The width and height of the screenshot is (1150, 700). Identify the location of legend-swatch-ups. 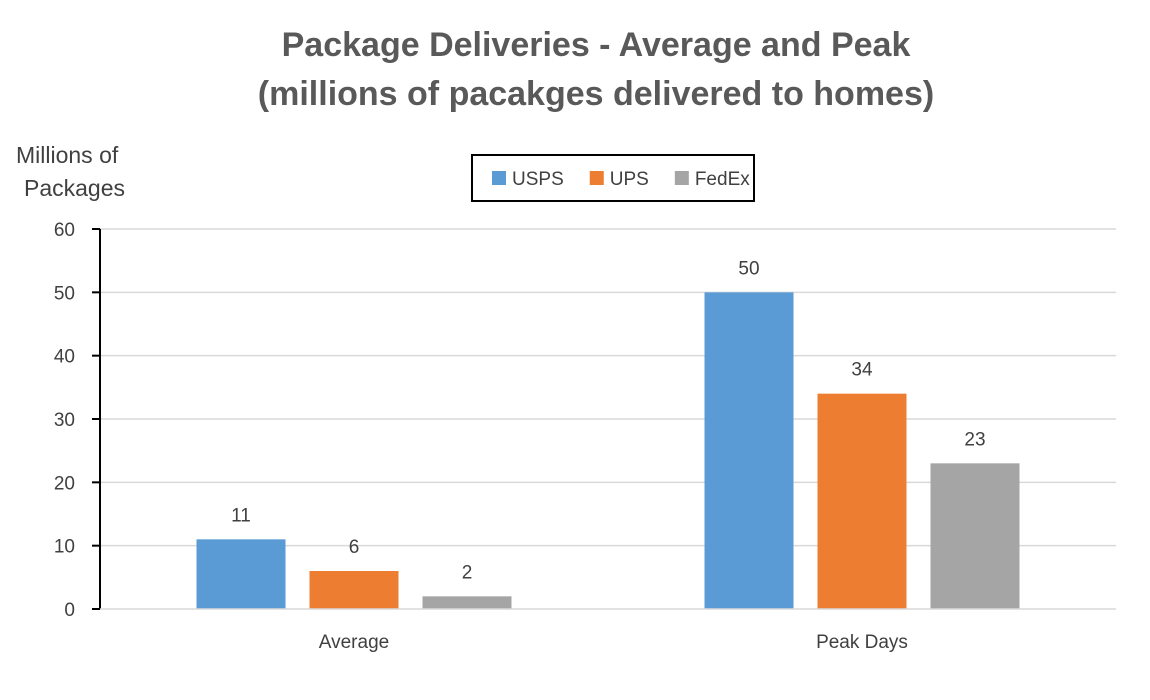
(596, 178).